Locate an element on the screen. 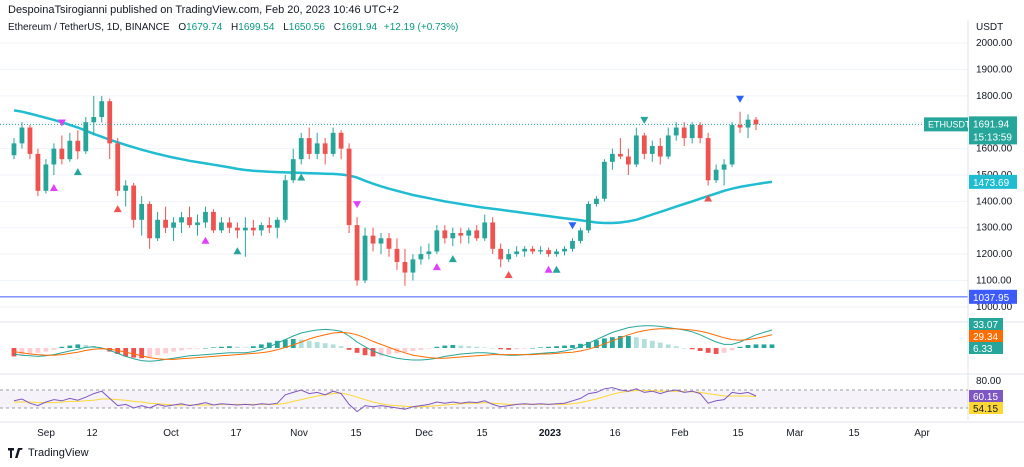 This screenshot has width=1024, height=467. time-tick-label: 2023 is located at coordinates (550, 433).